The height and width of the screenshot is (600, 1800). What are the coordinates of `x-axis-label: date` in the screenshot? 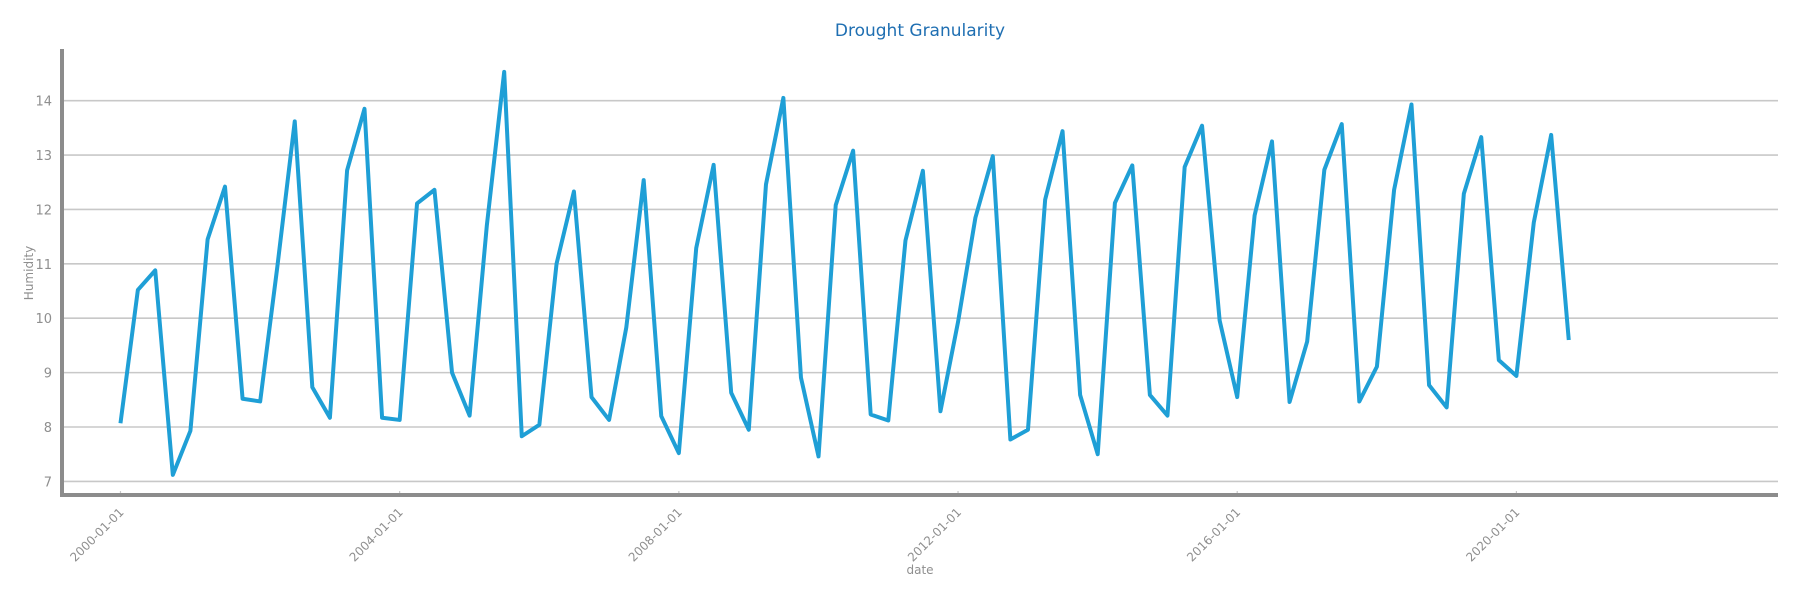 It's located at (919, 570).